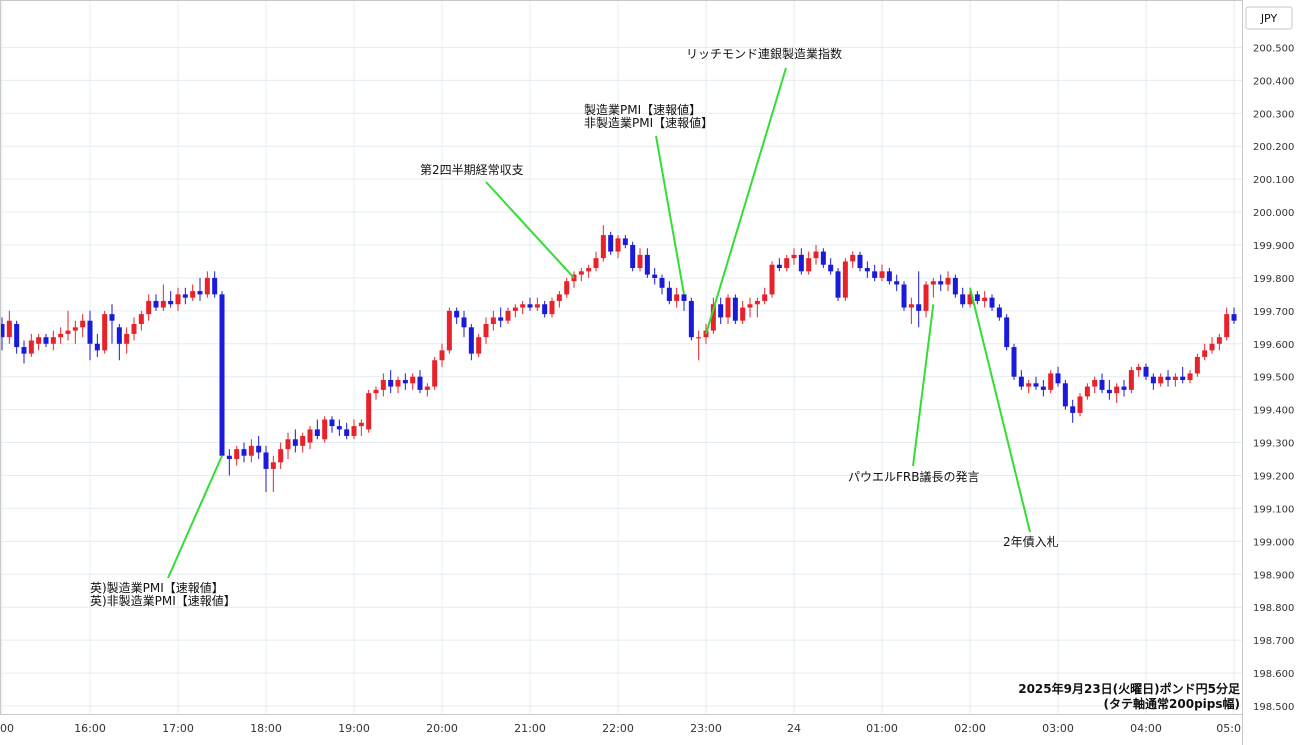 This screenshot has height=745, width=1300. I want to click on x-tick-label: 23:00, so click(706, 728).